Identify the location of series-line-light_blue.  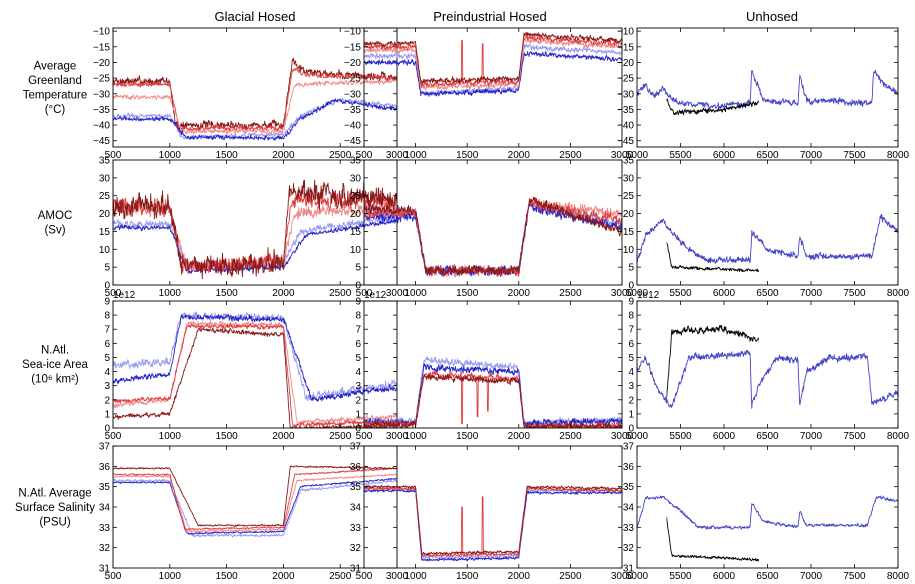
(255, 118).